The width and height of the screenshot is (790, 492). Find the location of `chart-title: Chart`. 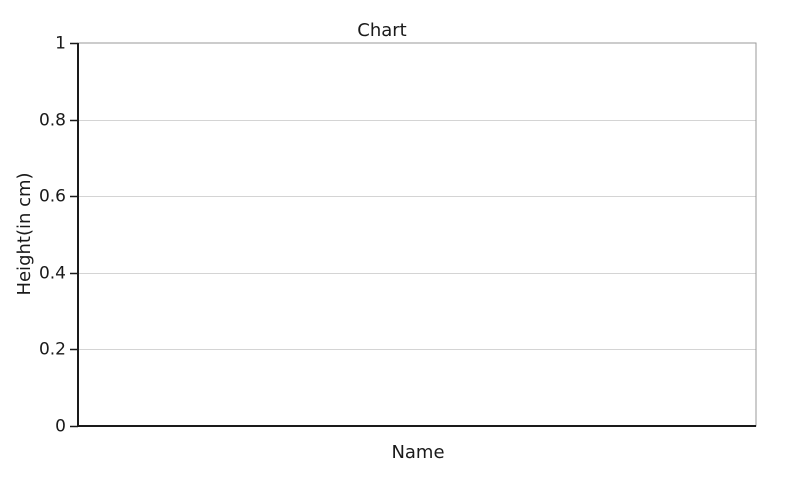

chart-title: Chart is located at coordinates (381, 30).